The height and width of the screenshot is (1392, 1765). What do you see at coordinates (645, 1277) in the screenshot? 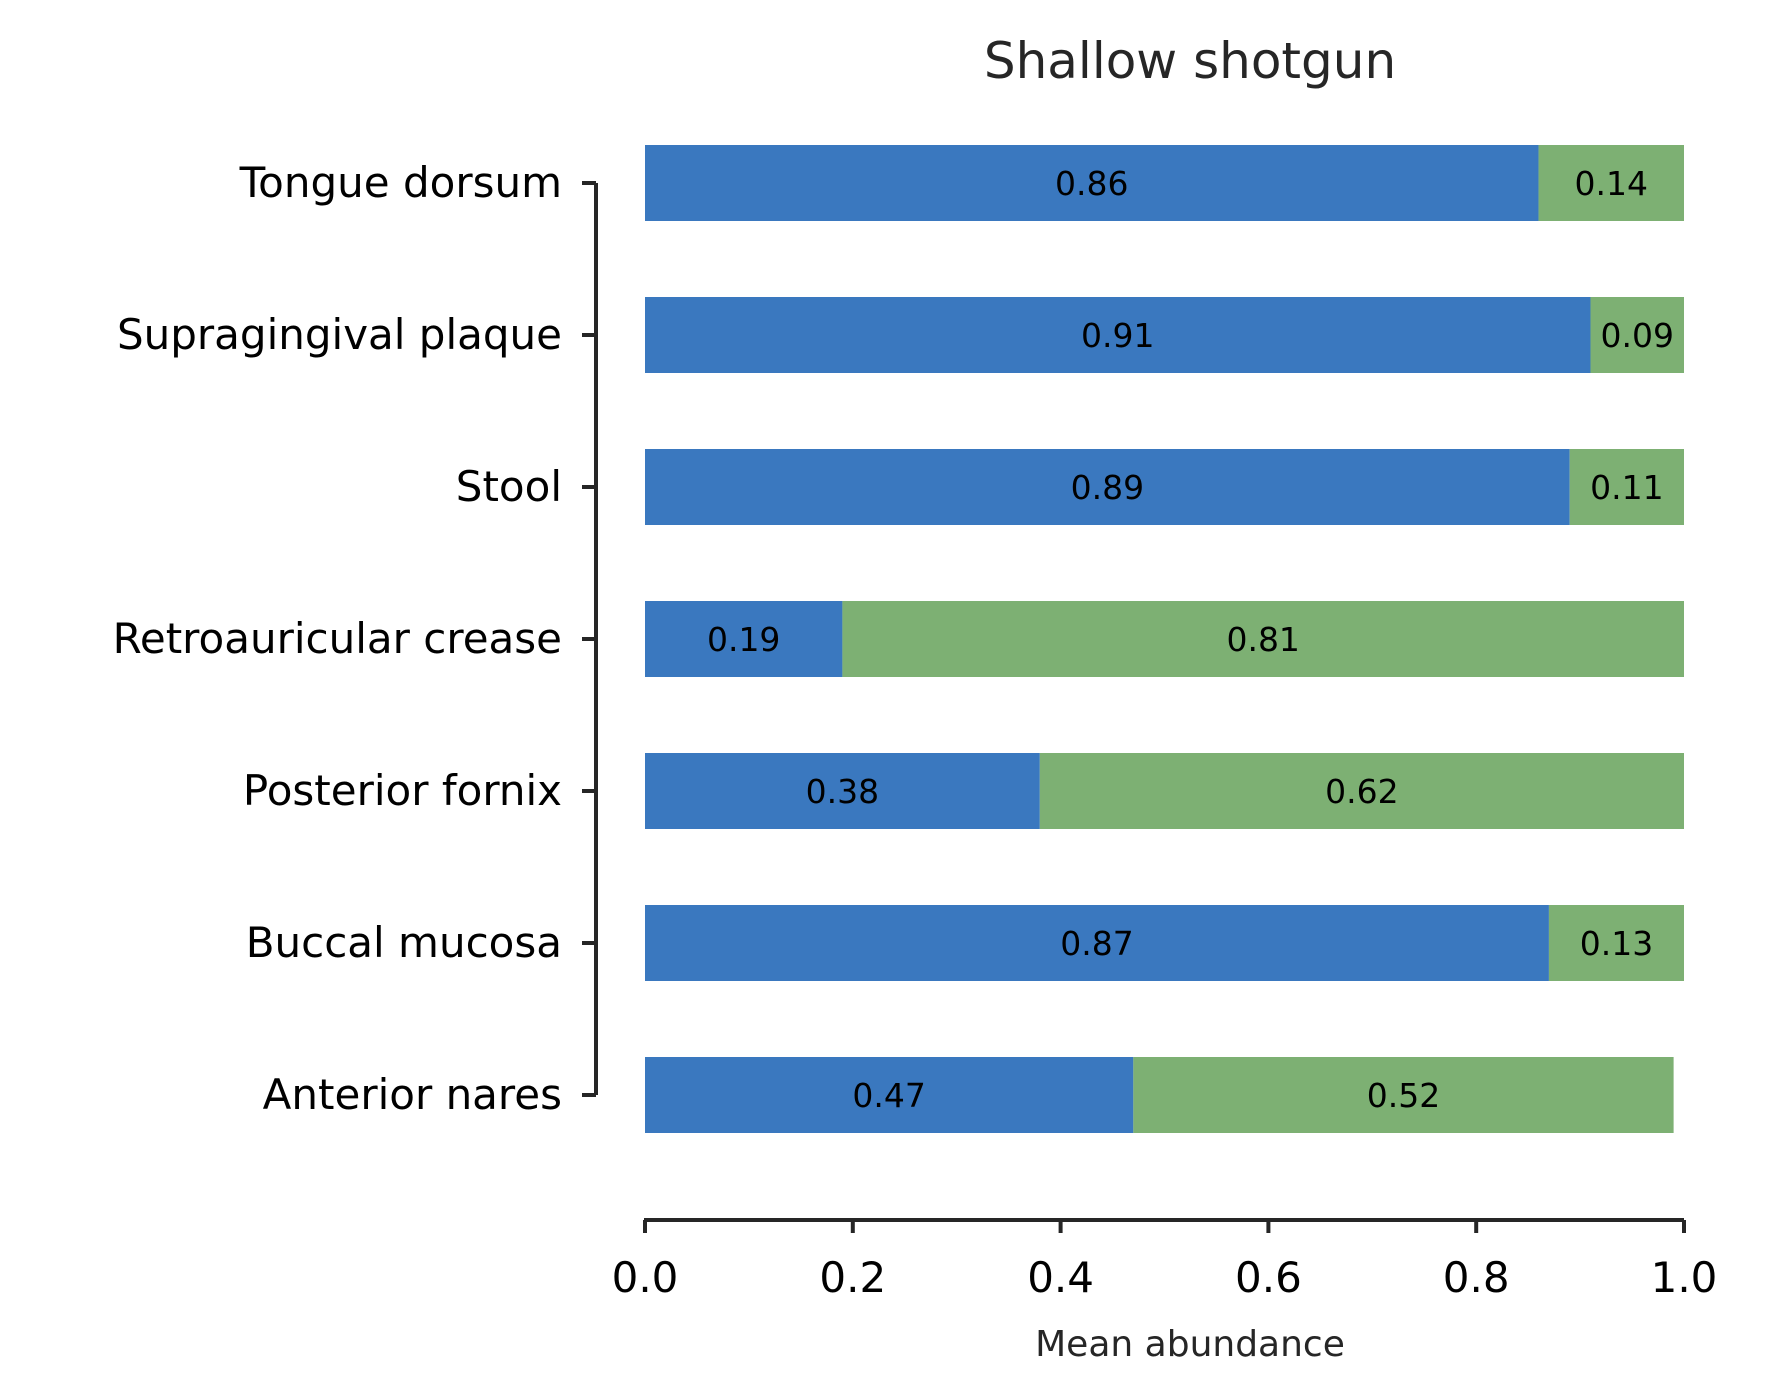
I see `x-tick-label: 0.0` at bounding box center [645, 1277].